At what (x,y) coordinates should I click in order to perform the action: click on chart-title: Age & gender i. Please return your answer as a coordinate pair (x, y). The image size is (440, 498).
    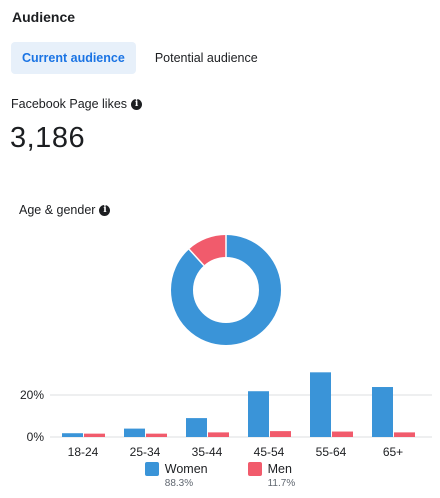
    Looking at the image, I should click on (65, 210).